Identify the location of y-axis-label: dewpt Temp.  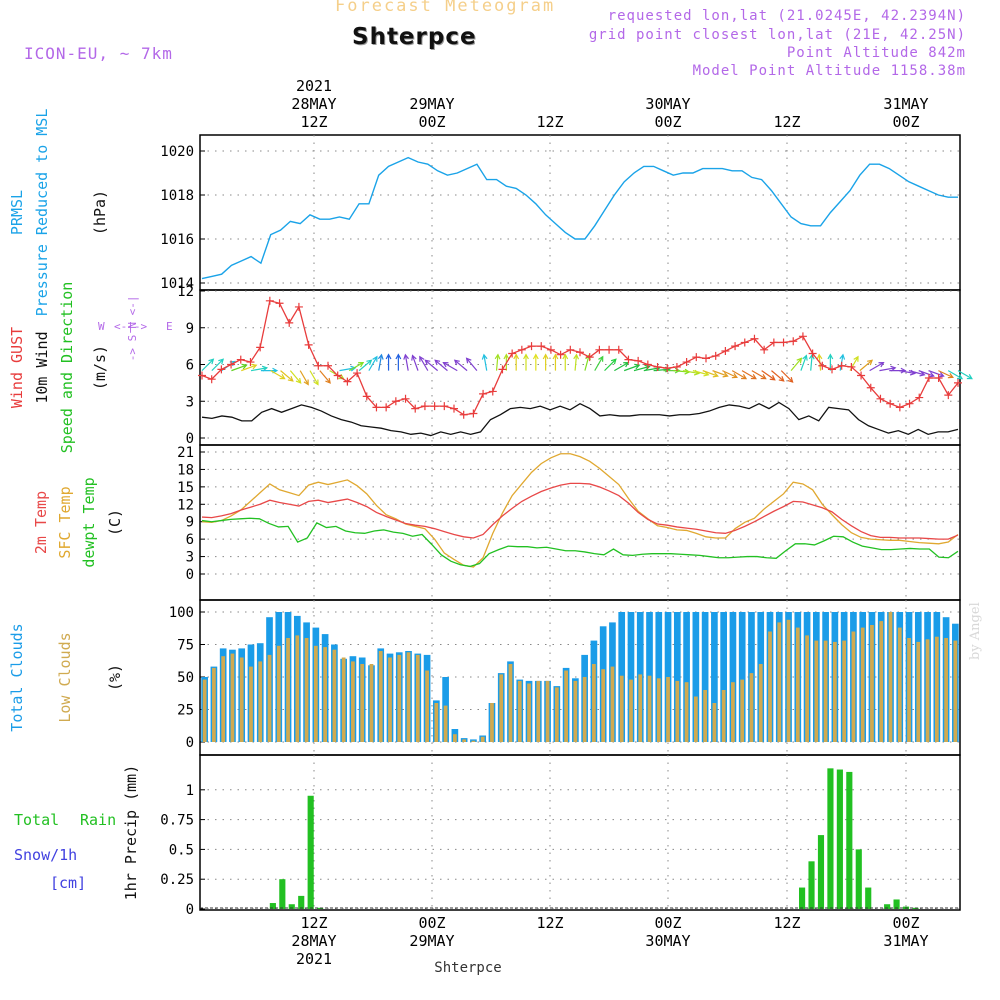
(89, 522).